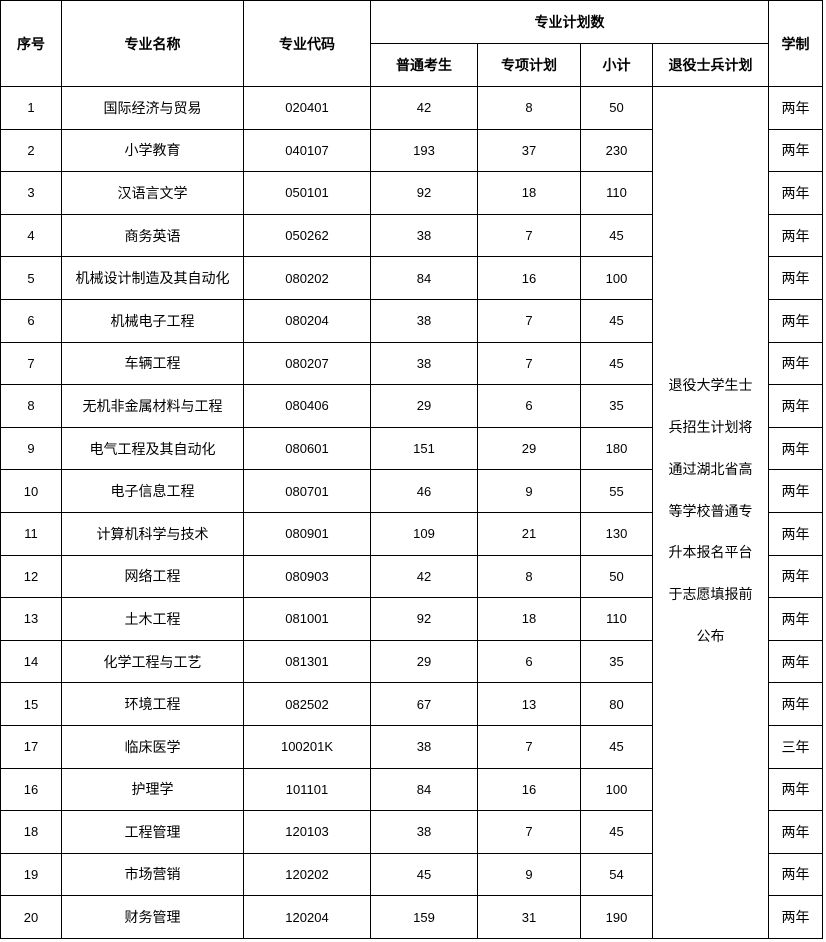  Describe the element at coordinates (424, 278) in the screenshot. I see `regular-count: 84` at that location.